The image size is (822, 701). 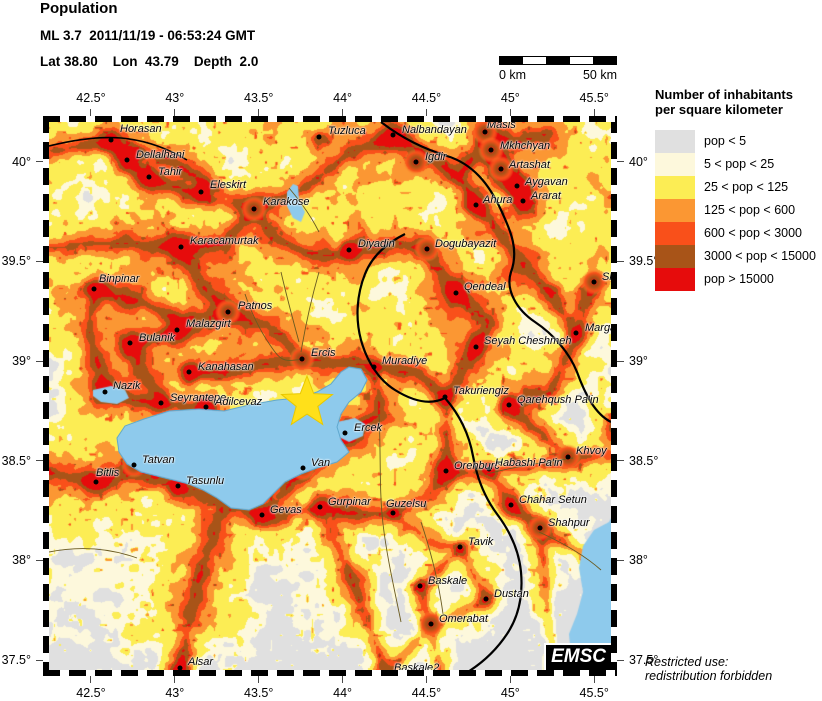 What do you see at coordinates (157, 338) in the screenshot?
I see `city-label: Bulanik` at bounding box center [157, 338].